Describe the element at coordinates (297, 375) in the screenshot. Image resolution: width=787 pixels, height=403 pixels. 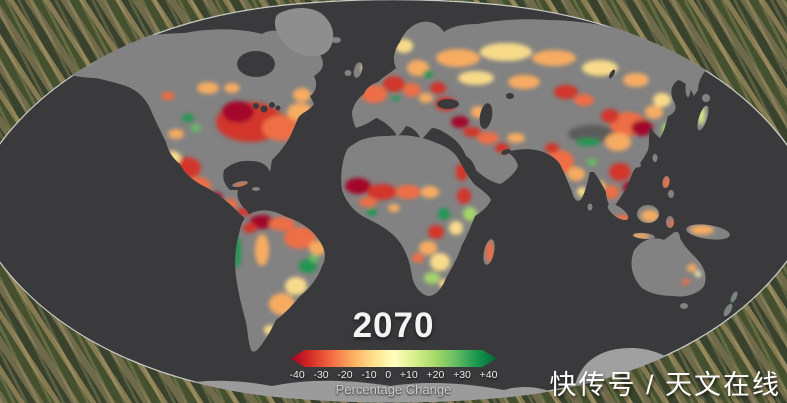
I see `legend-tick: -40` at that location.